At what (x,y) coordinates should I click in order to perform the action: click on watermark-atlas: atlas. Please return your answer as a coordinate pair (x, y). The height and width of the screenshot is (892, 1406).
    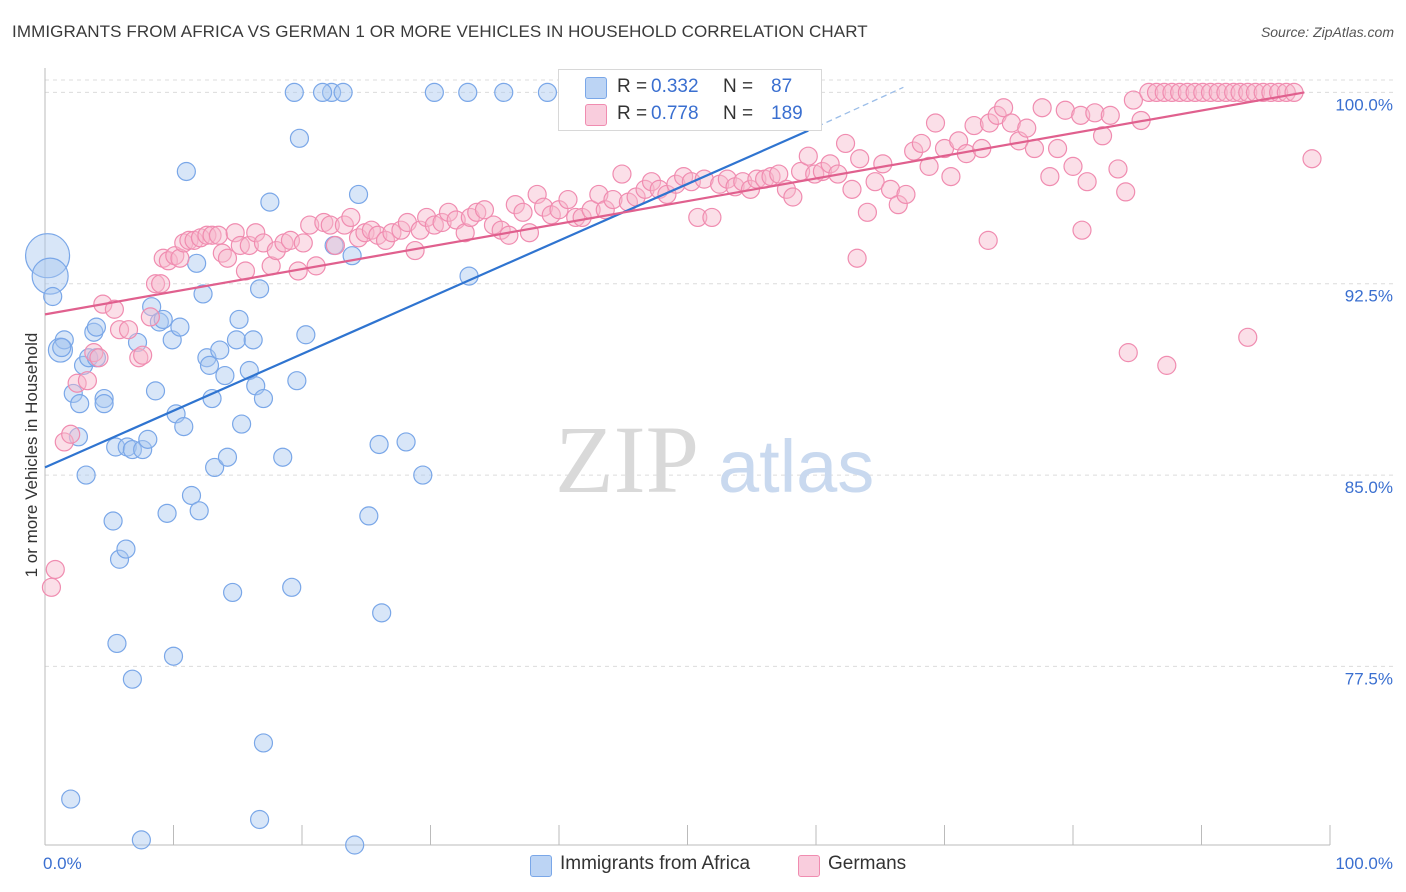
    Looking at the image, I should click on (796, 466).